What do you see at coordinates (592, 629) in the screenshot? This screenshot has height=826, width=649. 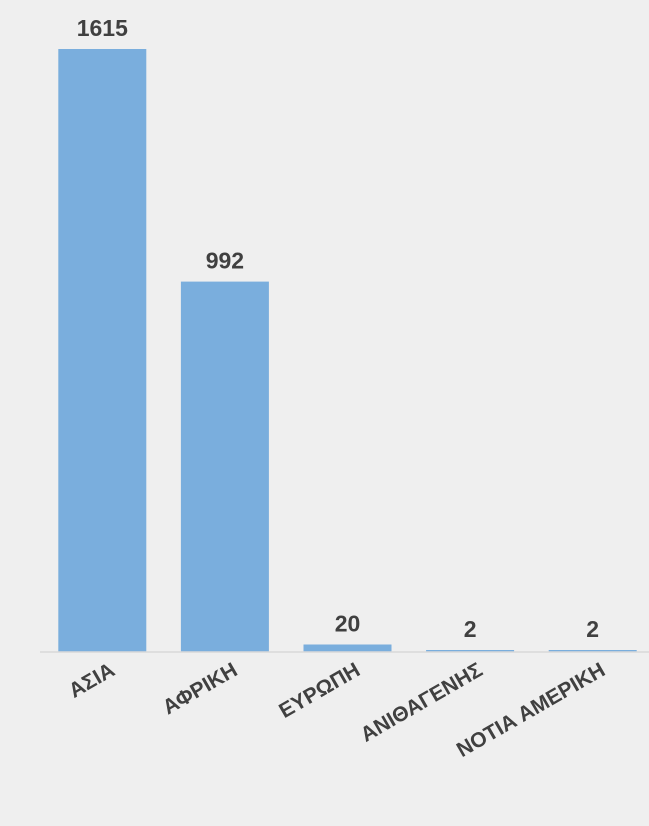 I see `data-label-4: 2` at bounding box center [592, 629].